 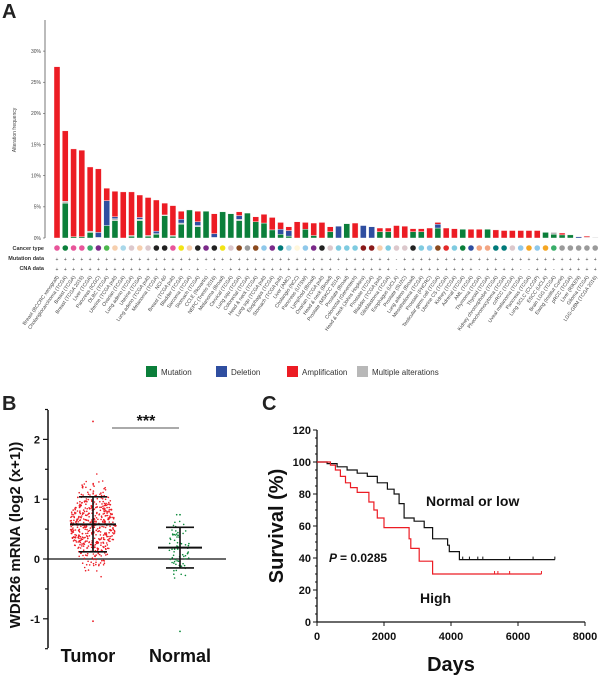 What do you see at coordinates (529, 270) in the screenshot?
I see `a-cna-mark: -` at bounding box center [529, 270].